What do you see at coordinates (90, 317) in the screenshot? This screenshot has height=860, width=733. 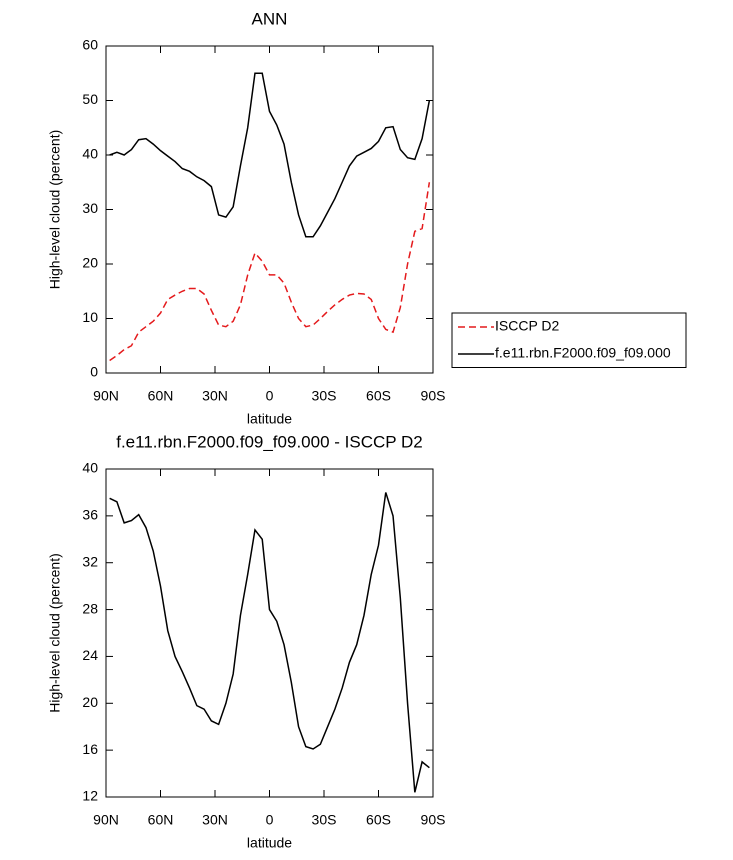 I see `y-tick-label: 10` at bounding box center [90, 317].